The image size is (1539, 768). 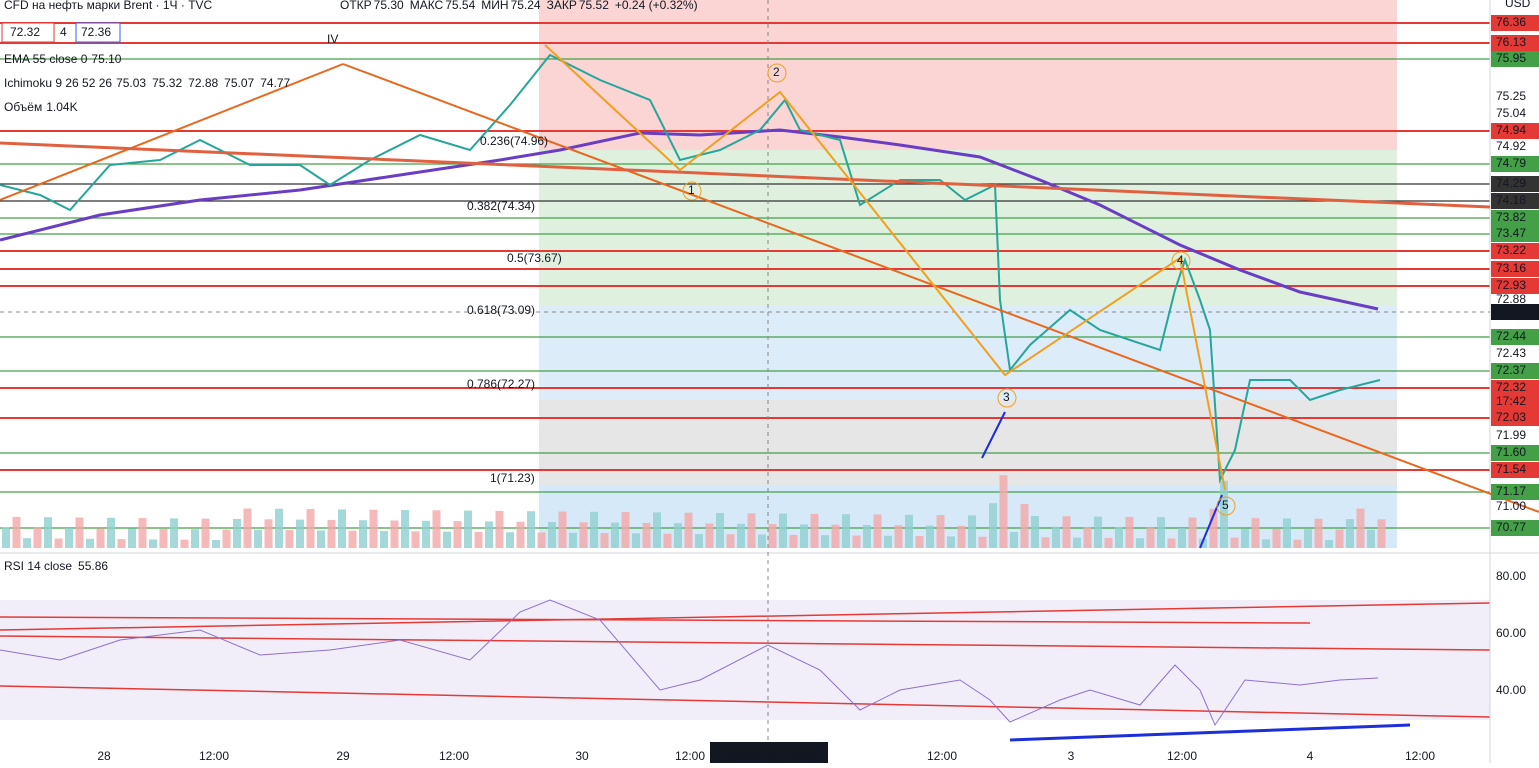 I want to click on indicator-value: 72.88, so click(x=203, y=83).